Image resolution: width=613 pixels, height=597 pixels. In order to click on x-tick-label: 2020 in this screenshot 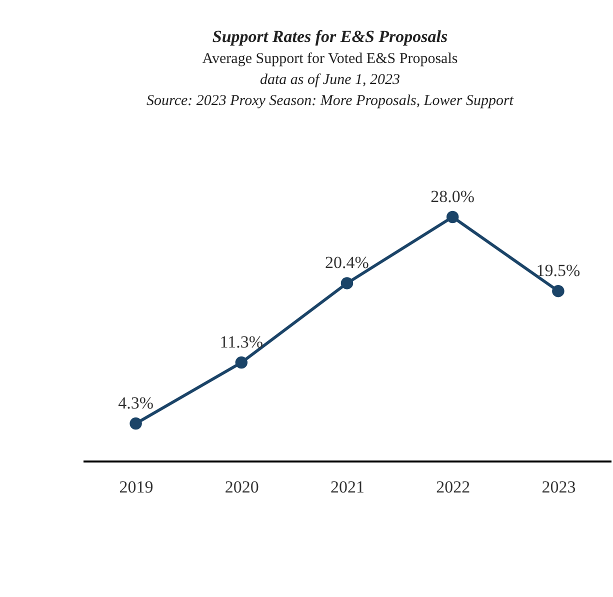, I will do `click(241, 487)`.